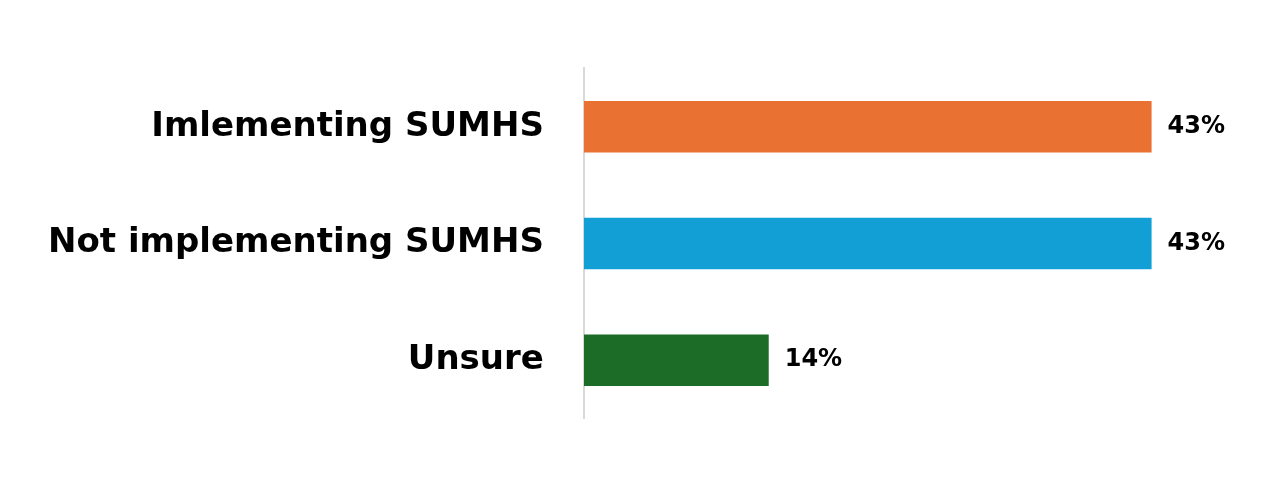  What do you see at coordinates (296, 240) in the screenshot?
I see `y-tick-label: Not implementing SUMHS` at bounding box center [296, 240].